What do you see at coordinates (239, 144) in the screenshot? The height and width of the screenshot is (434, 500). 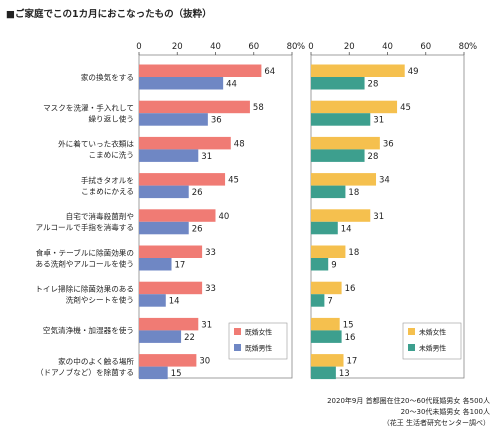 I see `data-label: 48` at bounding box center [239, 144].